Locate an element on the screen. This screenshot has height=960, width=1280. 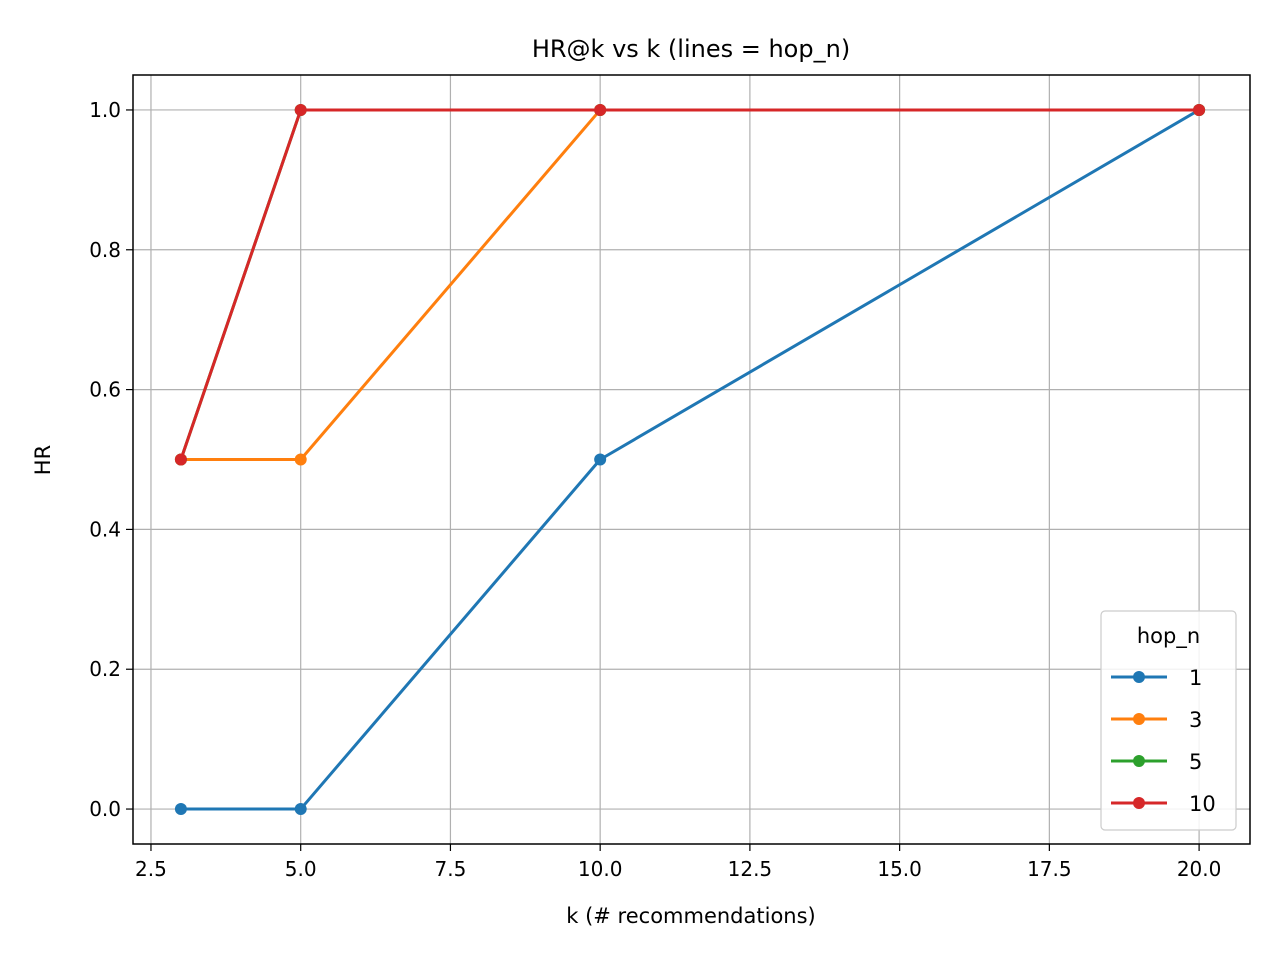
x-tick-label: 17.5 is located at coordinates (1049, 869).